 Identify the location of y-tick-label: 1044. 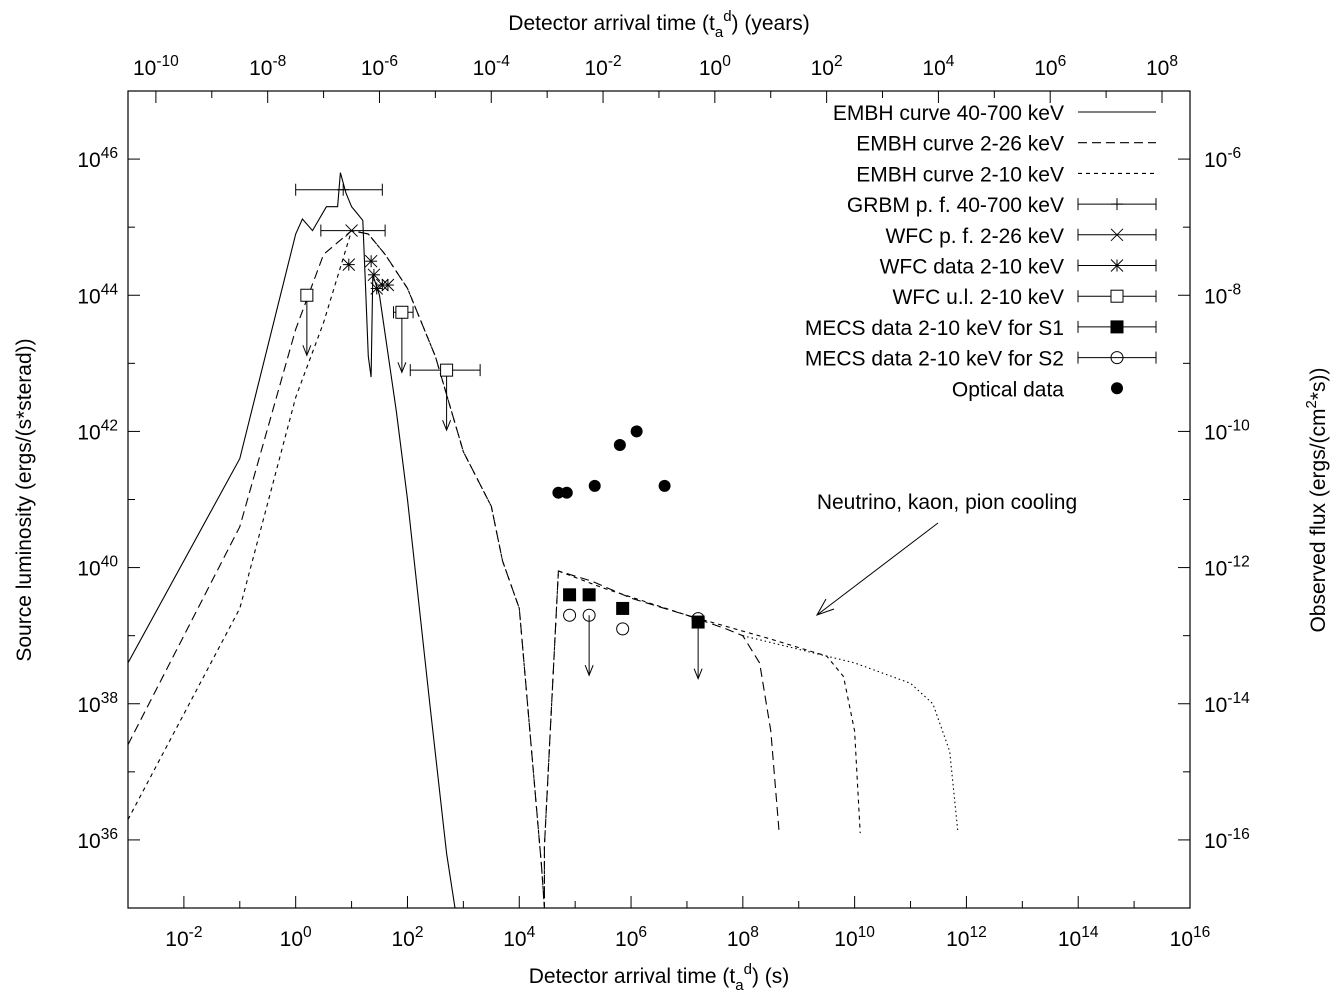
(97, 294).